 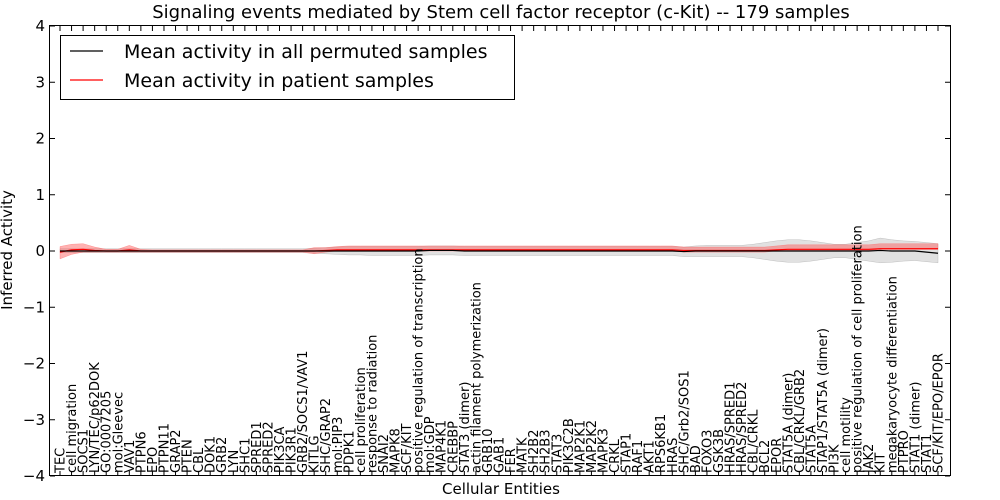 I want to click on x-tick-label: RAF1, so click(x=638, y=456).